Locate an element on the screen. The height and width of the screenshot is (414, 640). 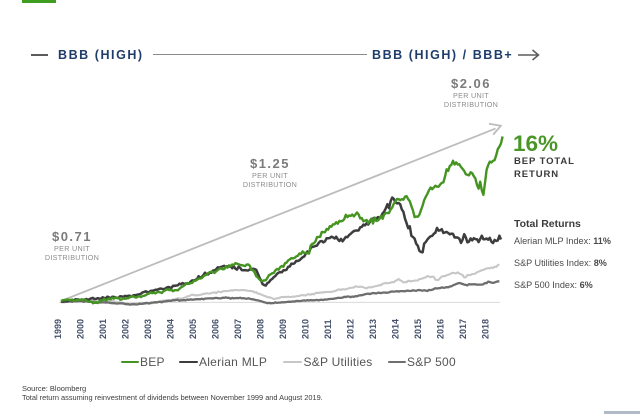
svg-text: 2001 is located at coordinates (103, 329).